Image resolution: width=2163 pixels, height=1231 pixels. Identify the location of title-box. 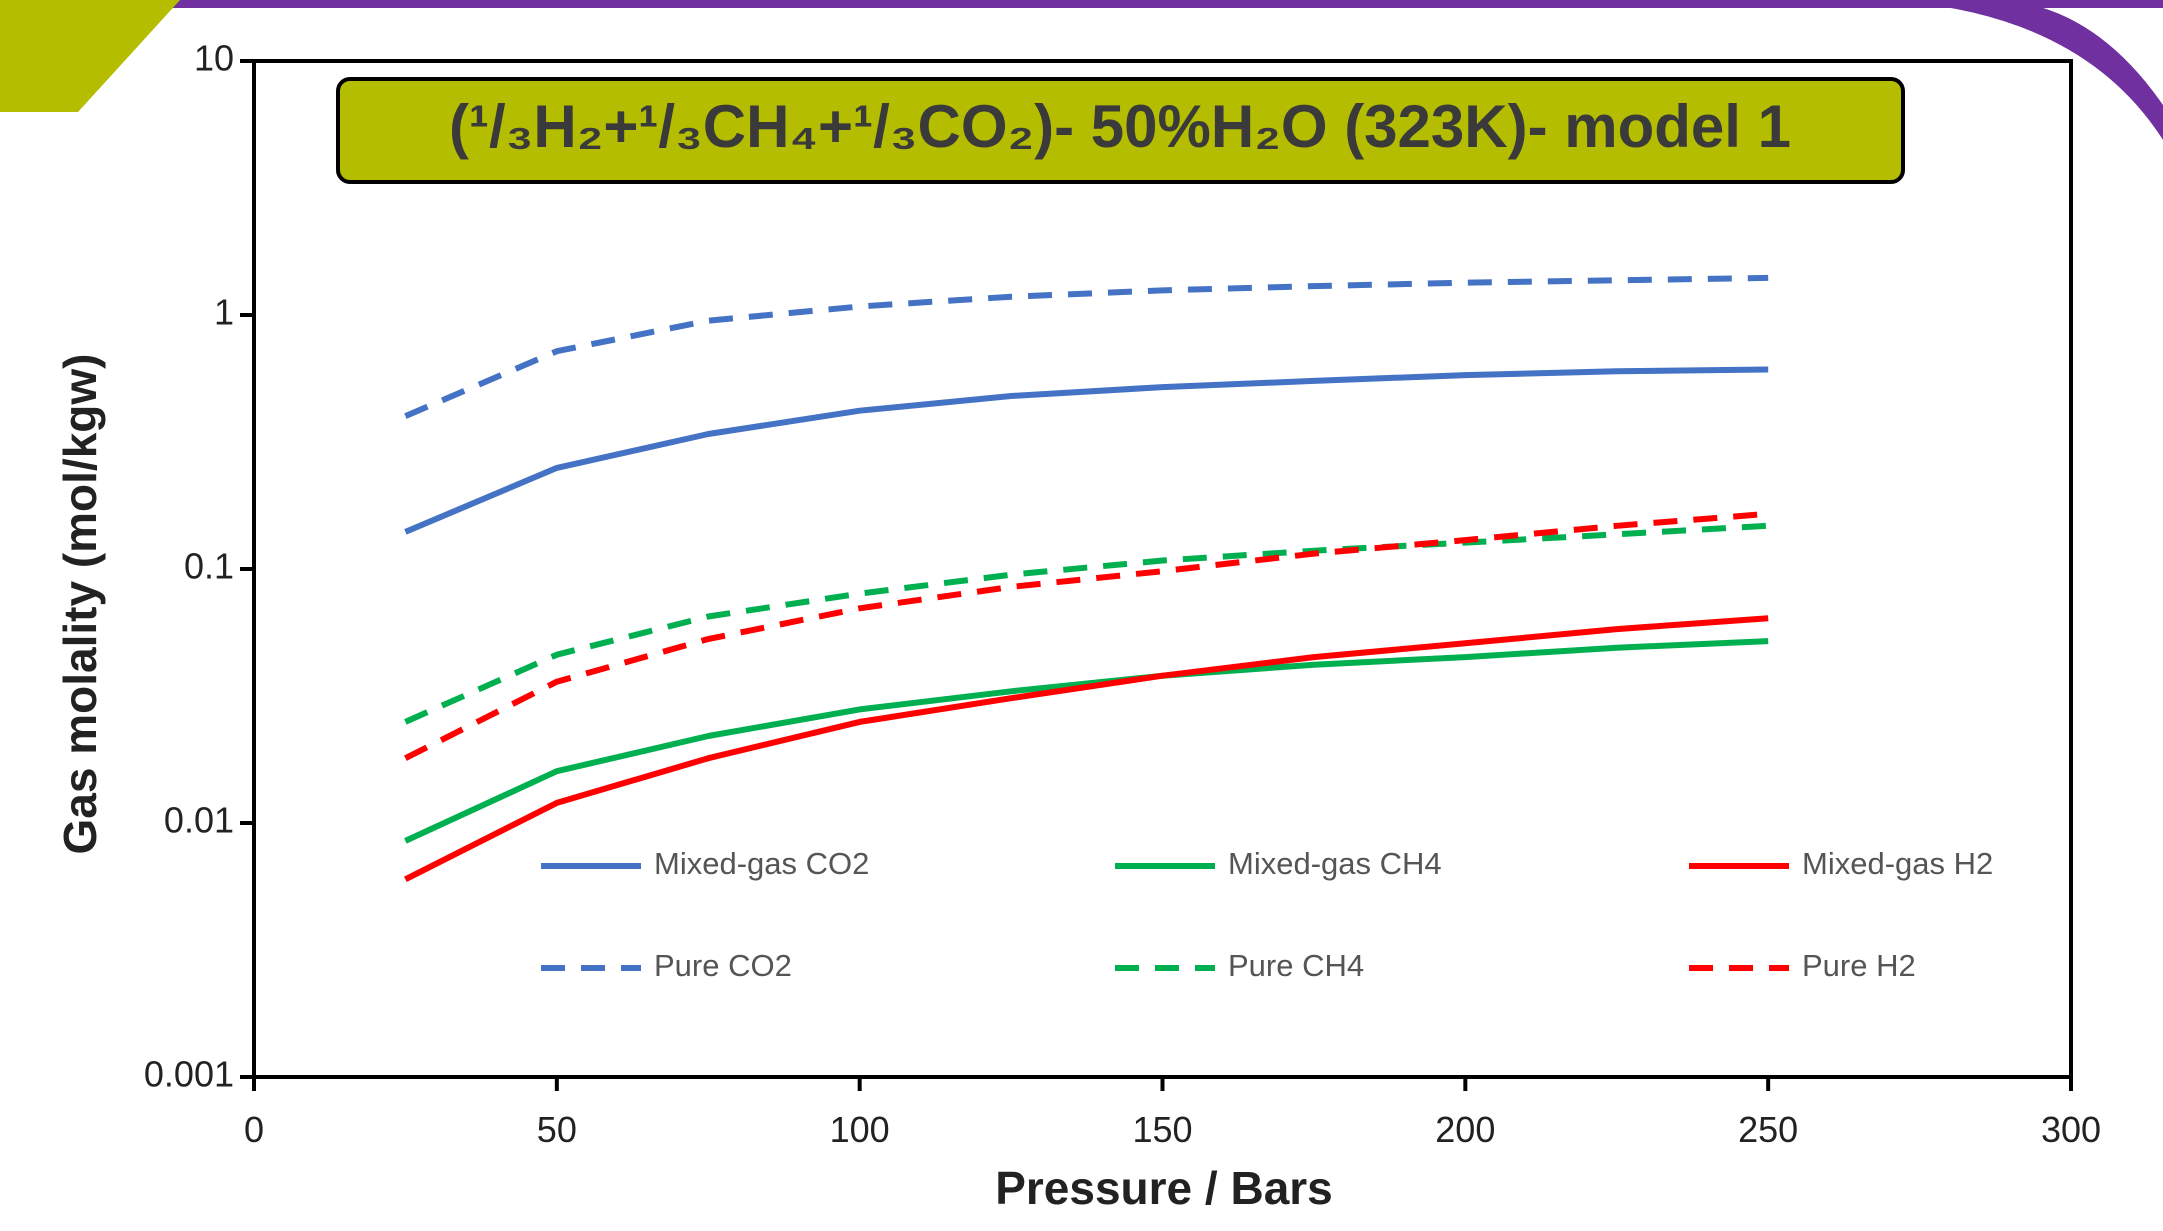
(1120, 130).